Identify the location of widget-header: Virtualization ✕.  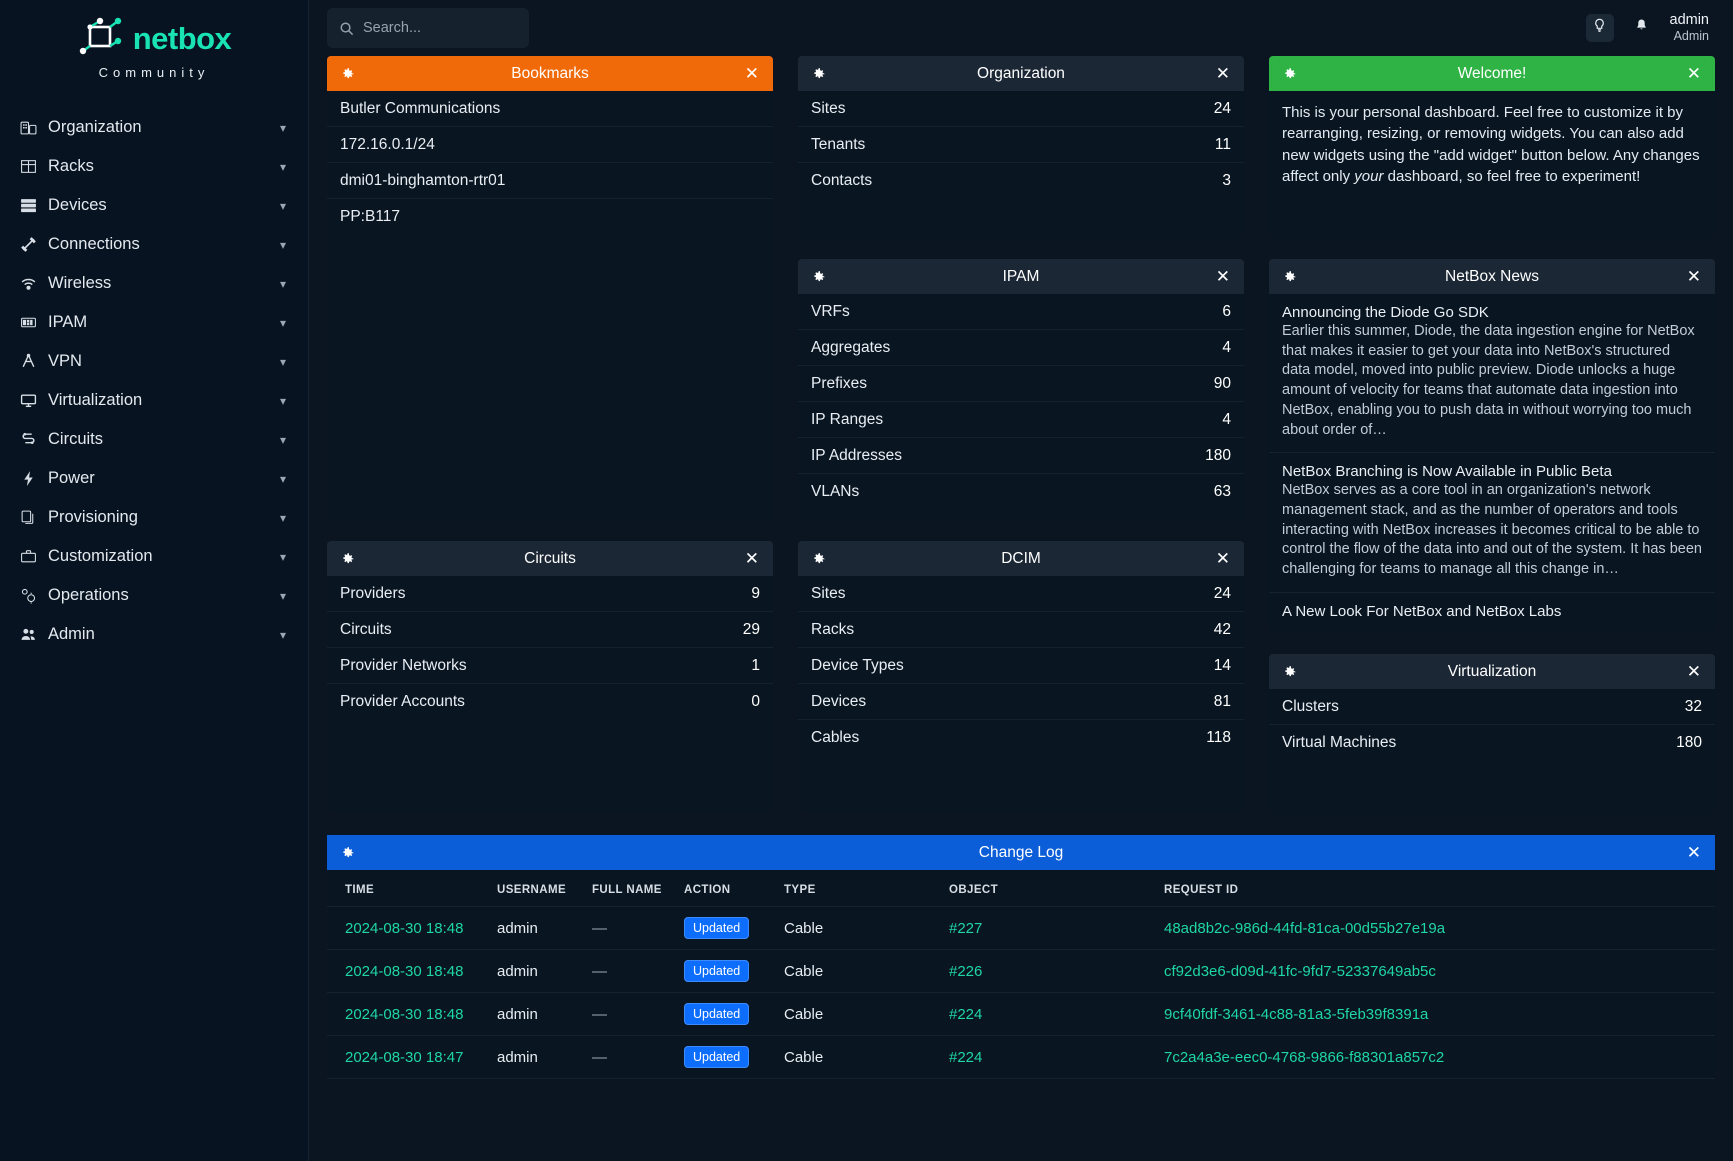
(1492, 671).